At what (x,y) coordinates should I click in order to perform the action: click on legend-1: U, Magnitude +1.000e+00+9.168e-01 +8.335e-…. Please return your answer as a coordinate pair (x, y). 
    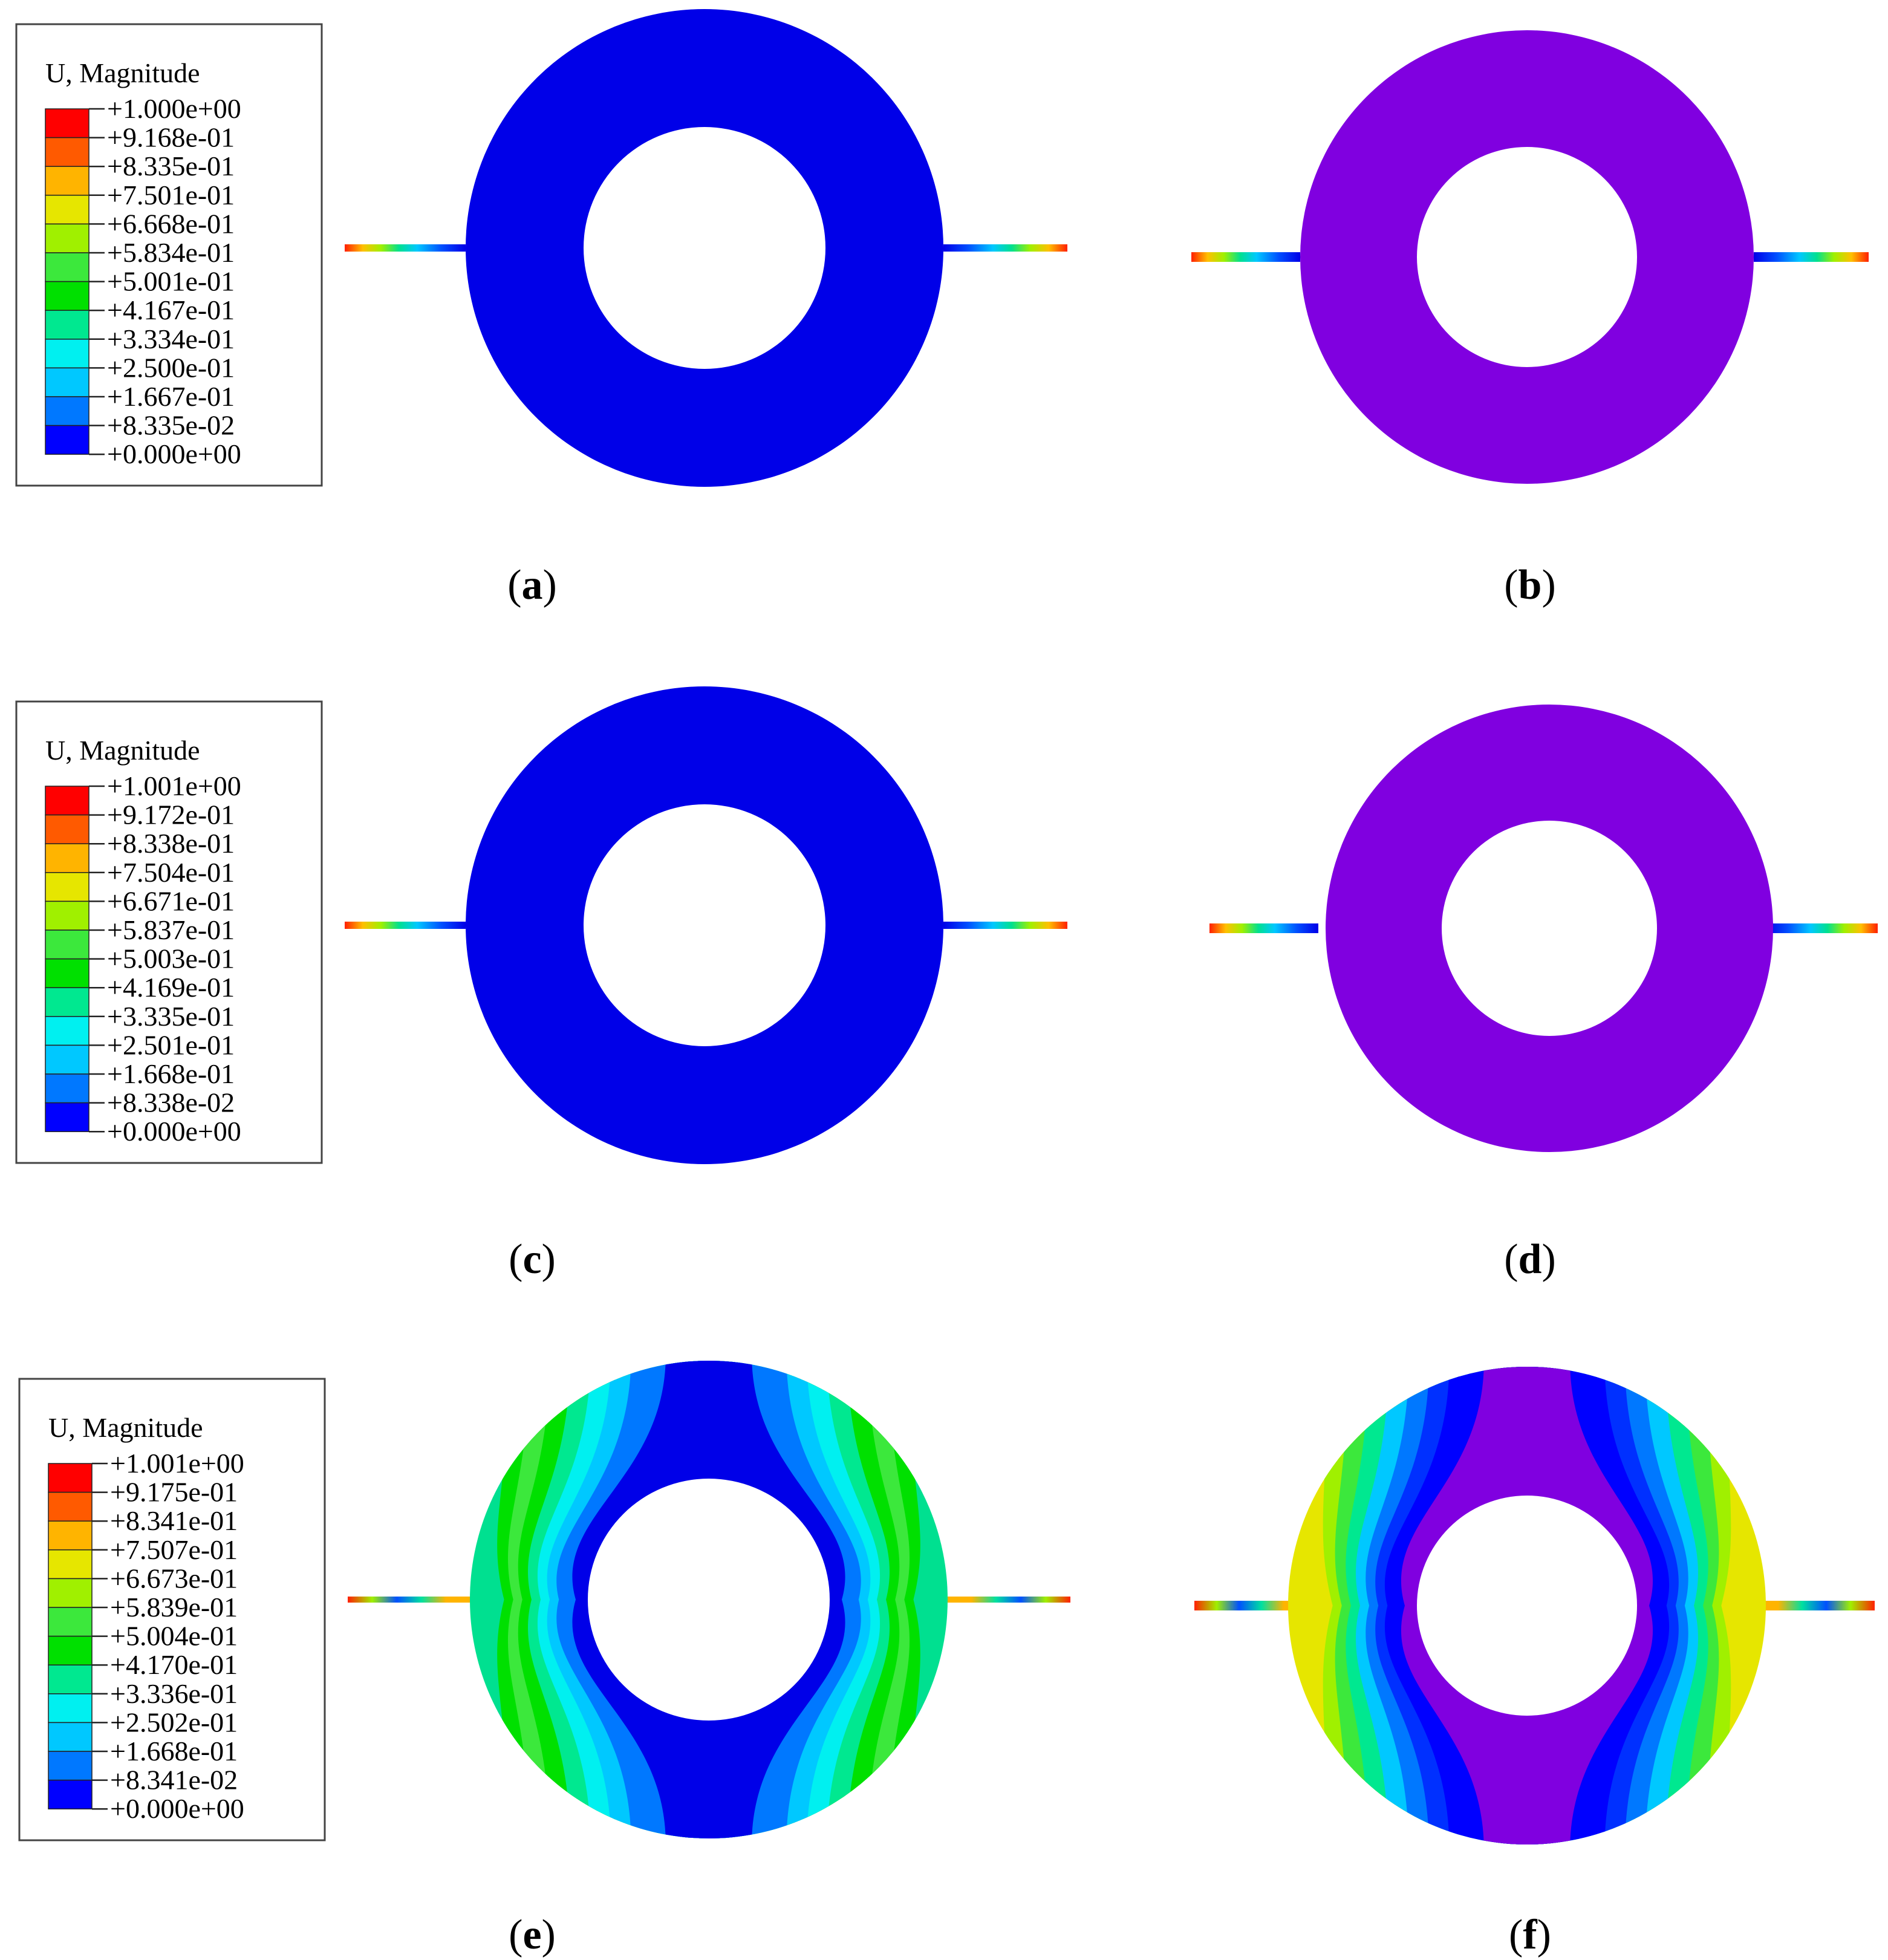
    Looking at the image, I should click on (169, 255).